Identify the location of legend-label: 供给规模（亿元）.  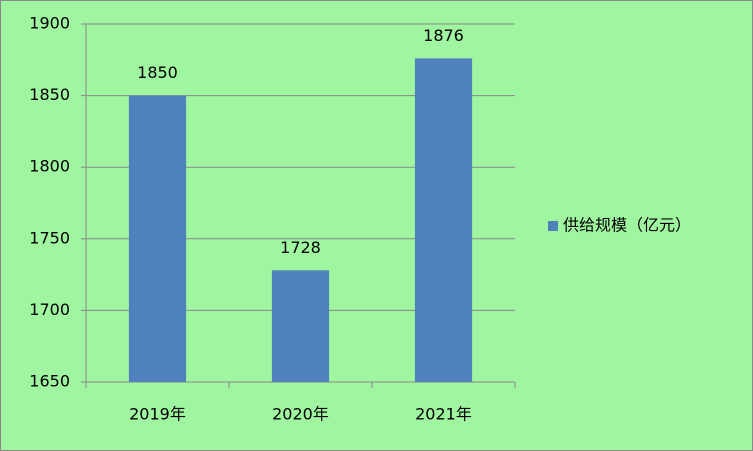
(627, 225).